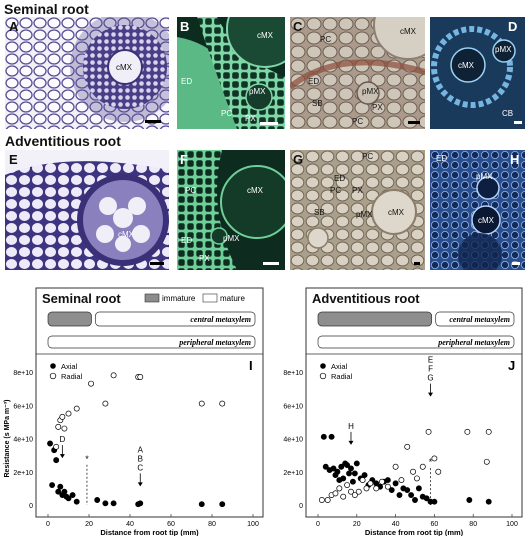 Image resolution: width=527 pixels, height=536 pixels. I want to click on chart-panel-letter: I, so click(251, 365).